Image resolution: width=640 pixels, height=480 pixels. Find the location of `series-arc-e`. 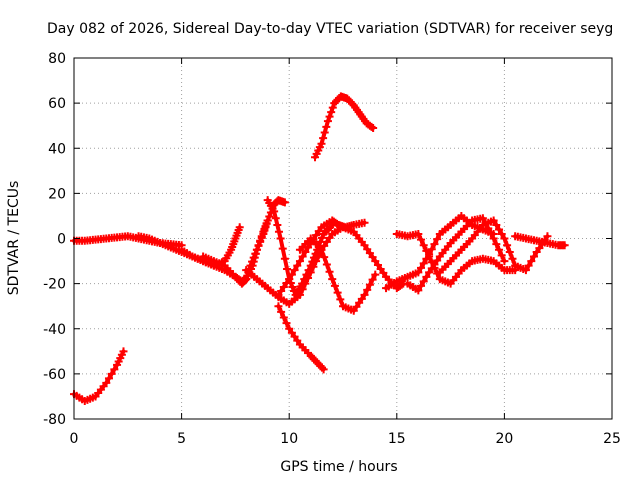

series-arc-e is located at coordinates (235, 252).